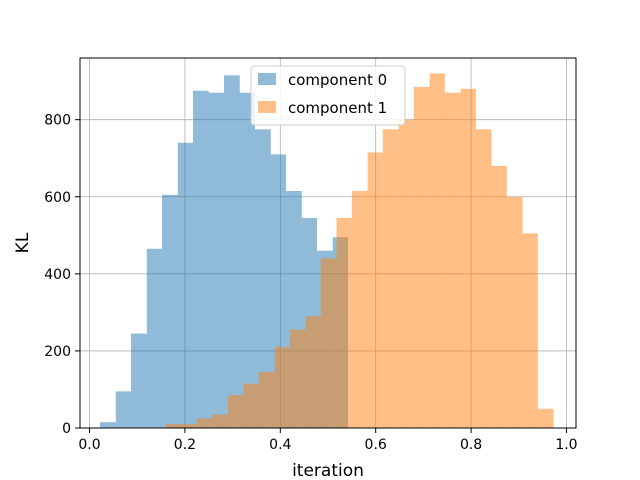 The height and width of the screenshot is (480, 640). What do you see at coordinates (566, 445) in the screenshot?
I see `x-tick-label: 1.0` at bounding box center [566, 445].